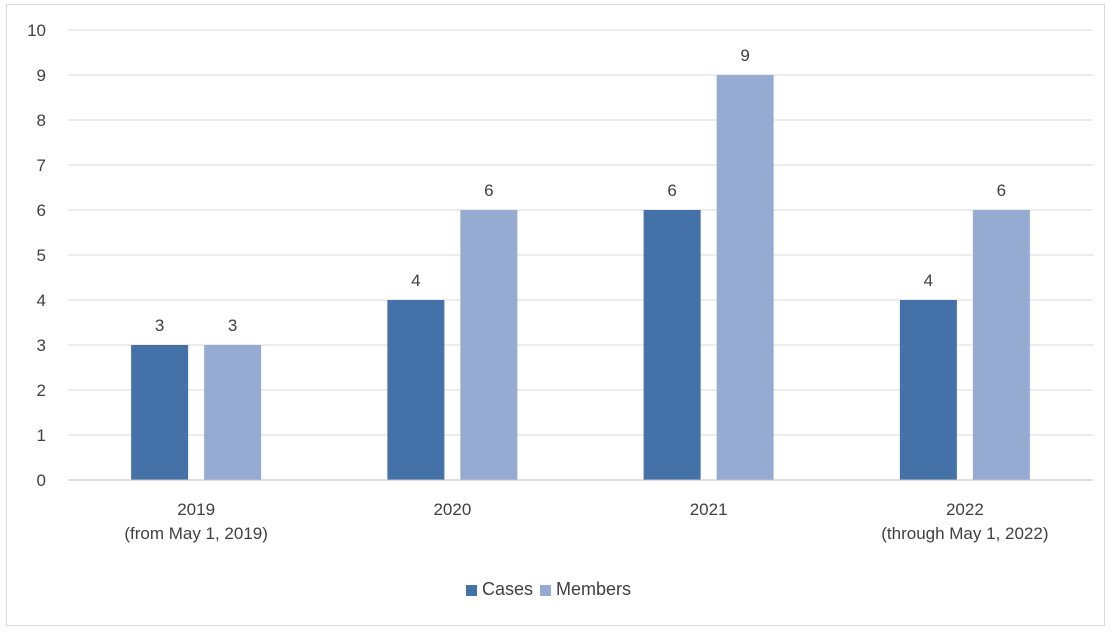 The height and width of the screenshot is (632, 1113). Describe the element at coordinates (41, 210) in the screenshot. I see `y-tick-label: 6` at that location.